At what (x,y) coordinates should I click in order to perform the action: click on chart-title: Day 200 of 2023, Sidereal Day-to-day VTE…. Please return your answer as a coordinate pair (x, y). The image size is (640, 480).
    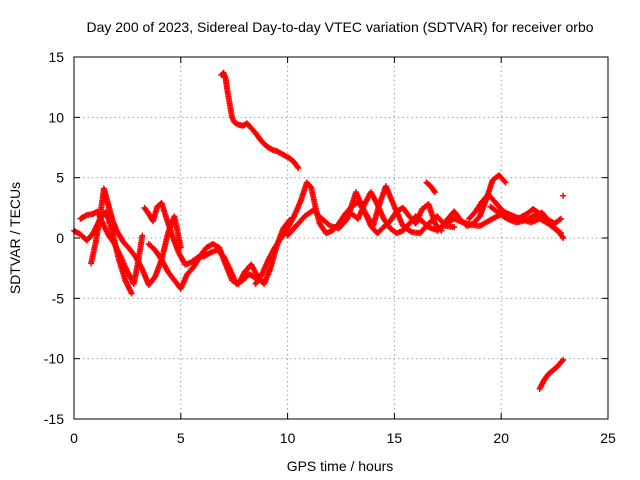
    Looking at the image, I should click on (339, 27).